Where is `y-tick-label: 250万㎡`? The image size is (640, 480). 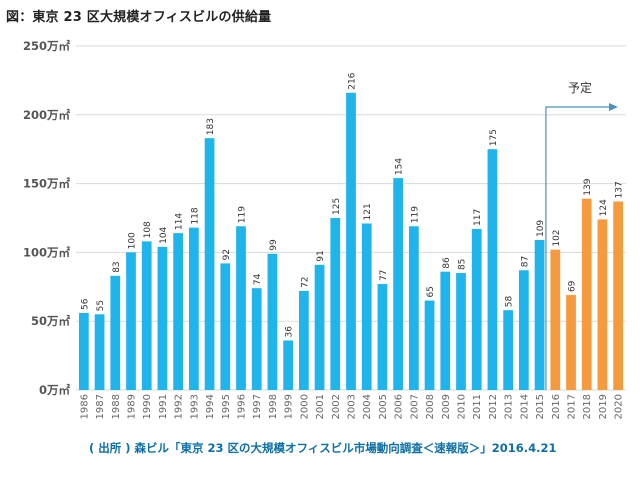
y-tick-label: 250万㎡ is located at coordinates (47, 46).